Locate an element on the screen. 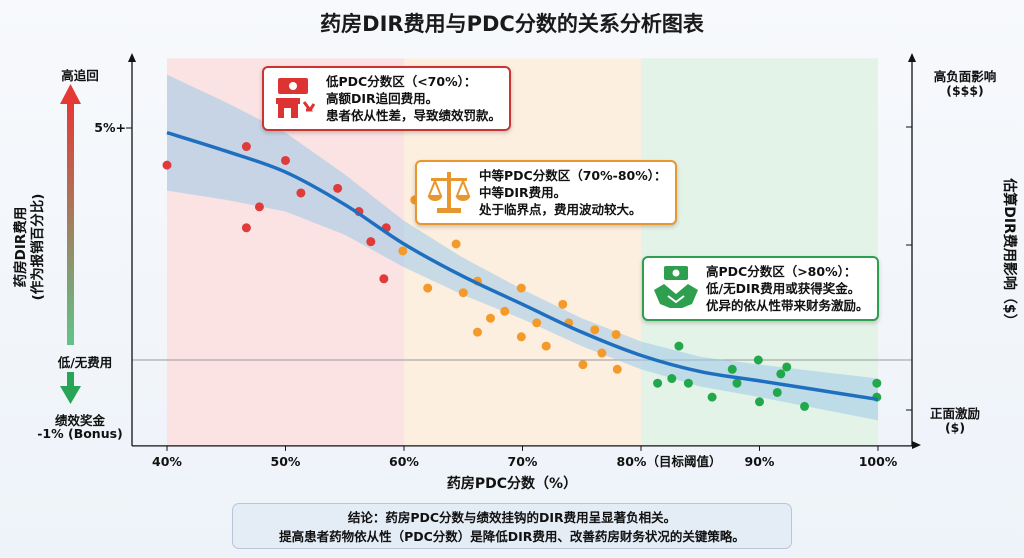 The width and height of the screenshot is (1024, 558). chart-title: 药房DIR费用与PDC分数的关系分析图表 is located at coordinates (512, 24).